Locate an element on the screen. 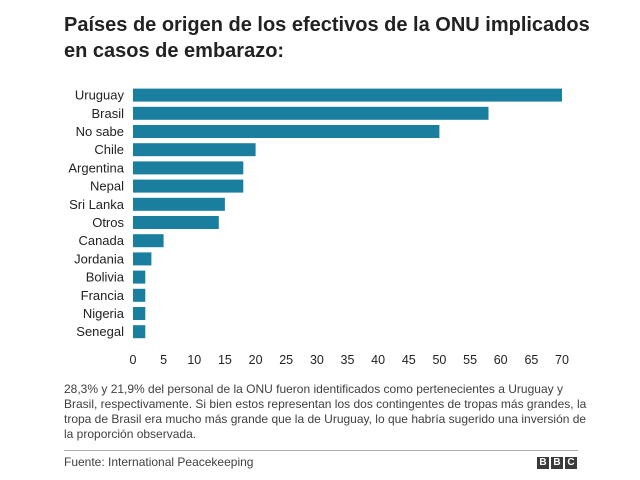 The image size is (640, 480). footer-divider is located at coordinates (321, 450).